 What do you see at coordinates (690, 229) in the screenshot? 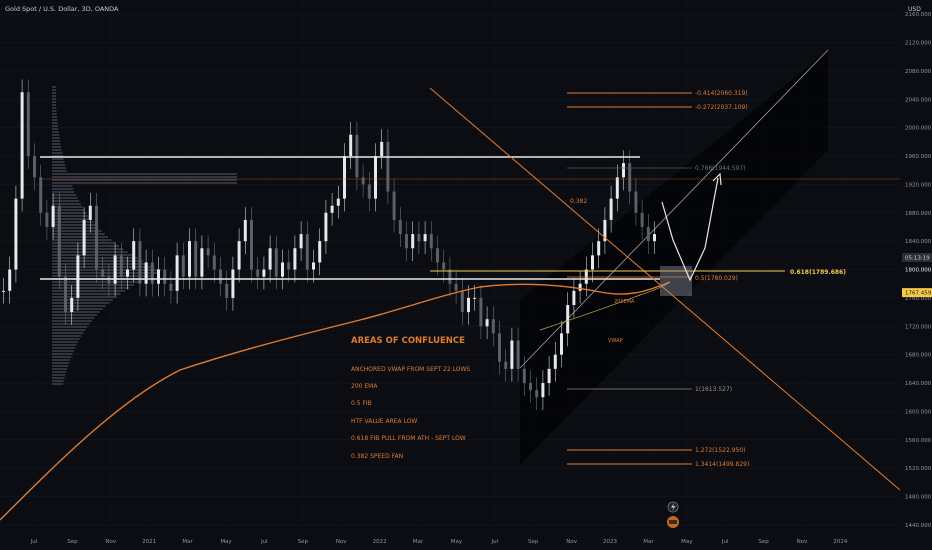
I see `projected-path` at bounding box center [690, 229].